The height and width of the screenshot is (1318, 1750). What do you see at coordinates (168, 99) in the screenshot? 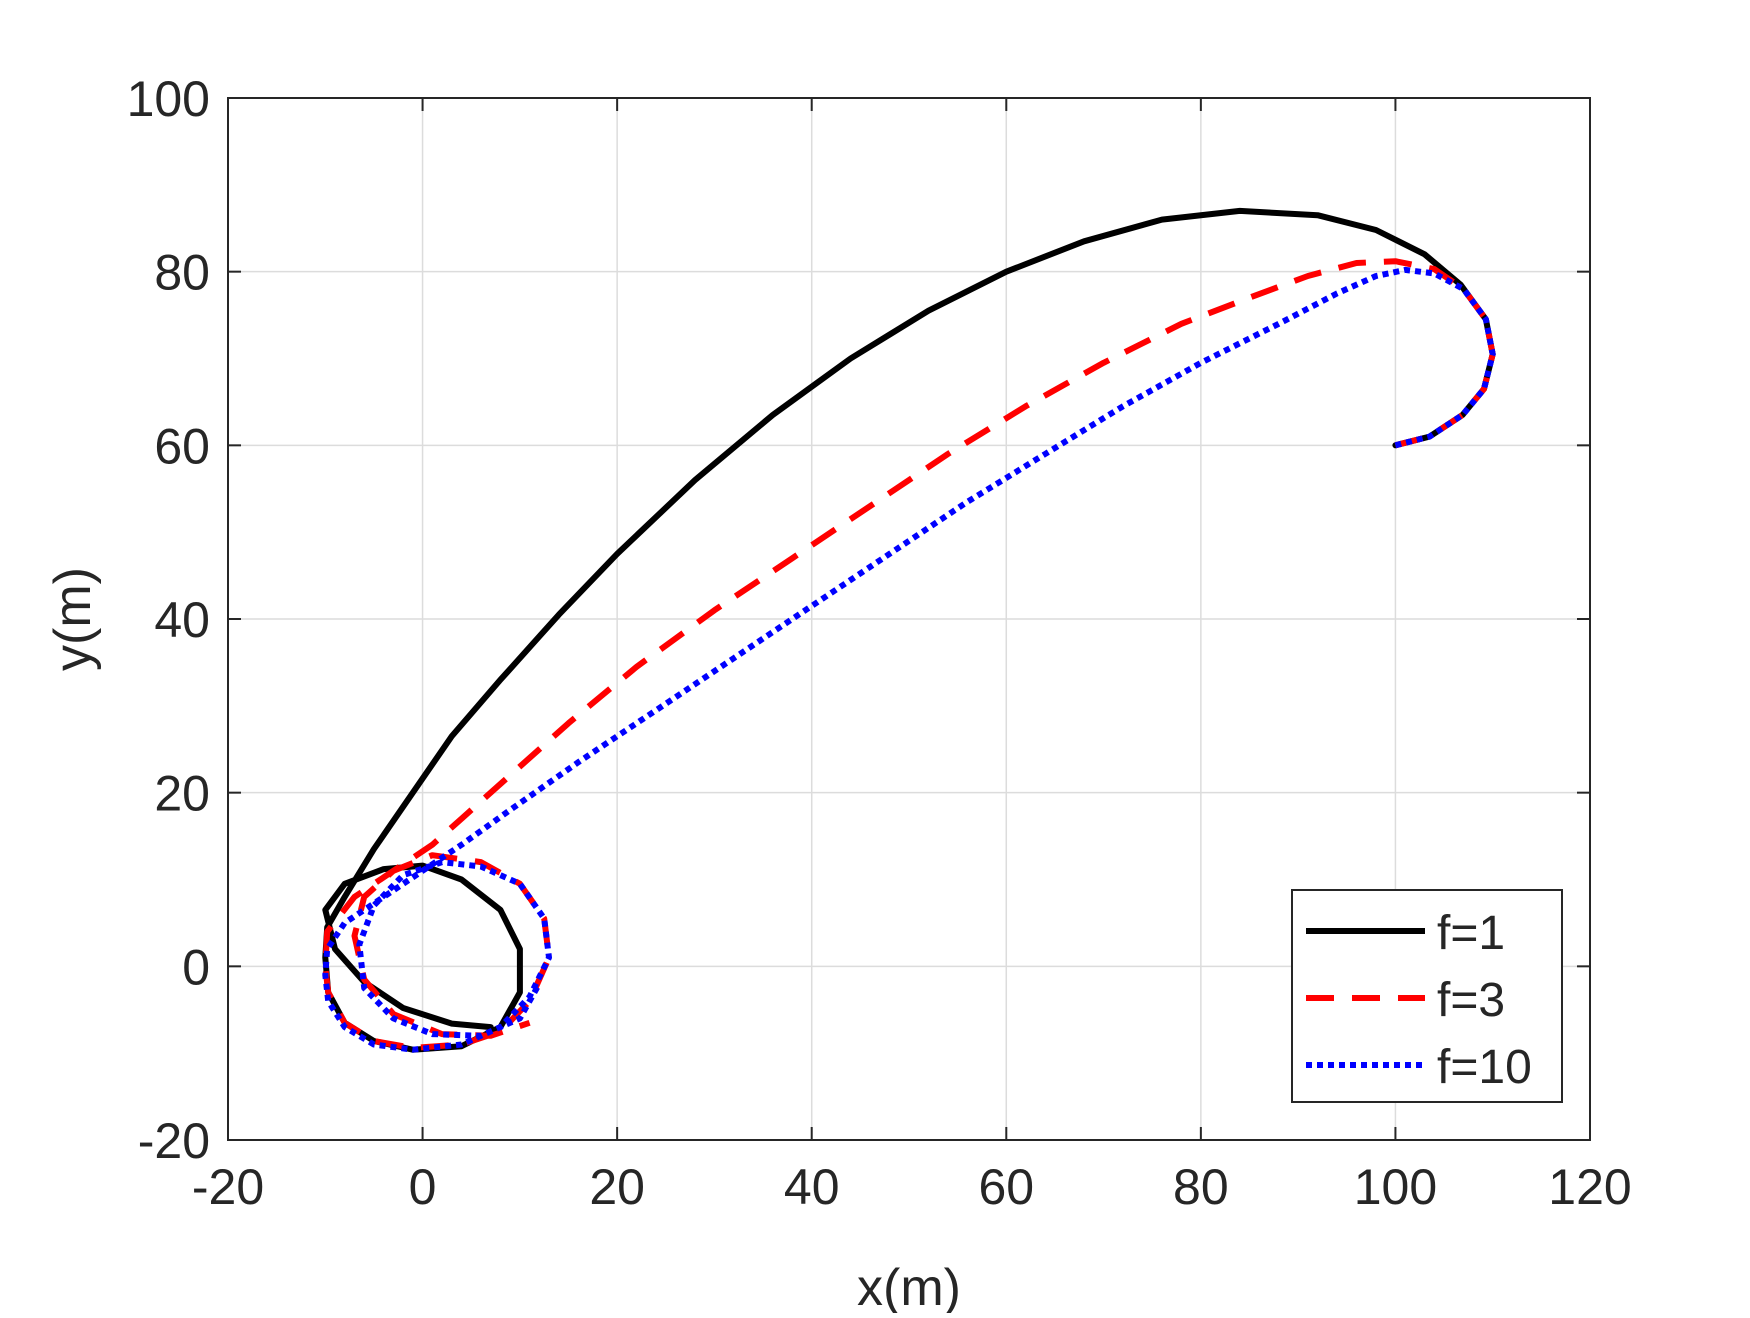
I see `y-tick-label: 100` at bounding box center [168, 99].